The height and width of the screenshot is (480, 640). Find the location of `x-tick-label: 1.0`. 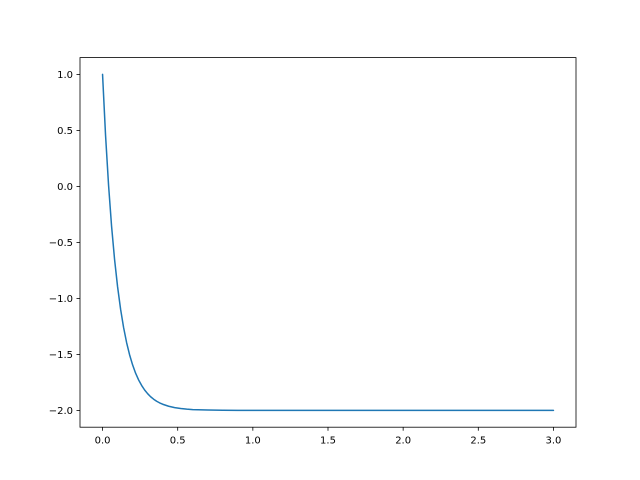

x-tick-label: 1.0 is located at coordinates (253, 441).